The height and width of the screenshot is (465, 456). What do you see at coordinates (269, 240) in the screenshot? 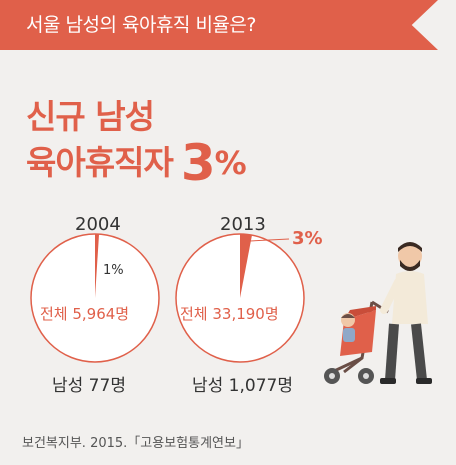
I see `pie-2013-leader-line` at bounding box center [269, 240].